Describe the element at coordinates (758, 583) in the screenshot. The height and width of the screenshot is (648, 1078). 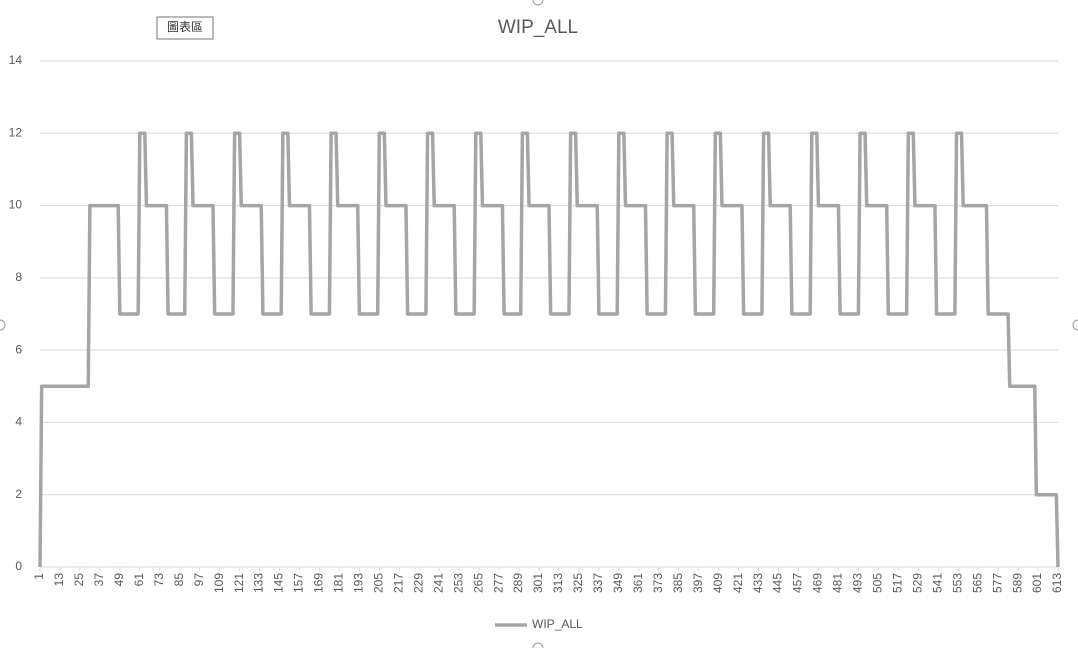
I see `x-tick-label: 433` at that location.